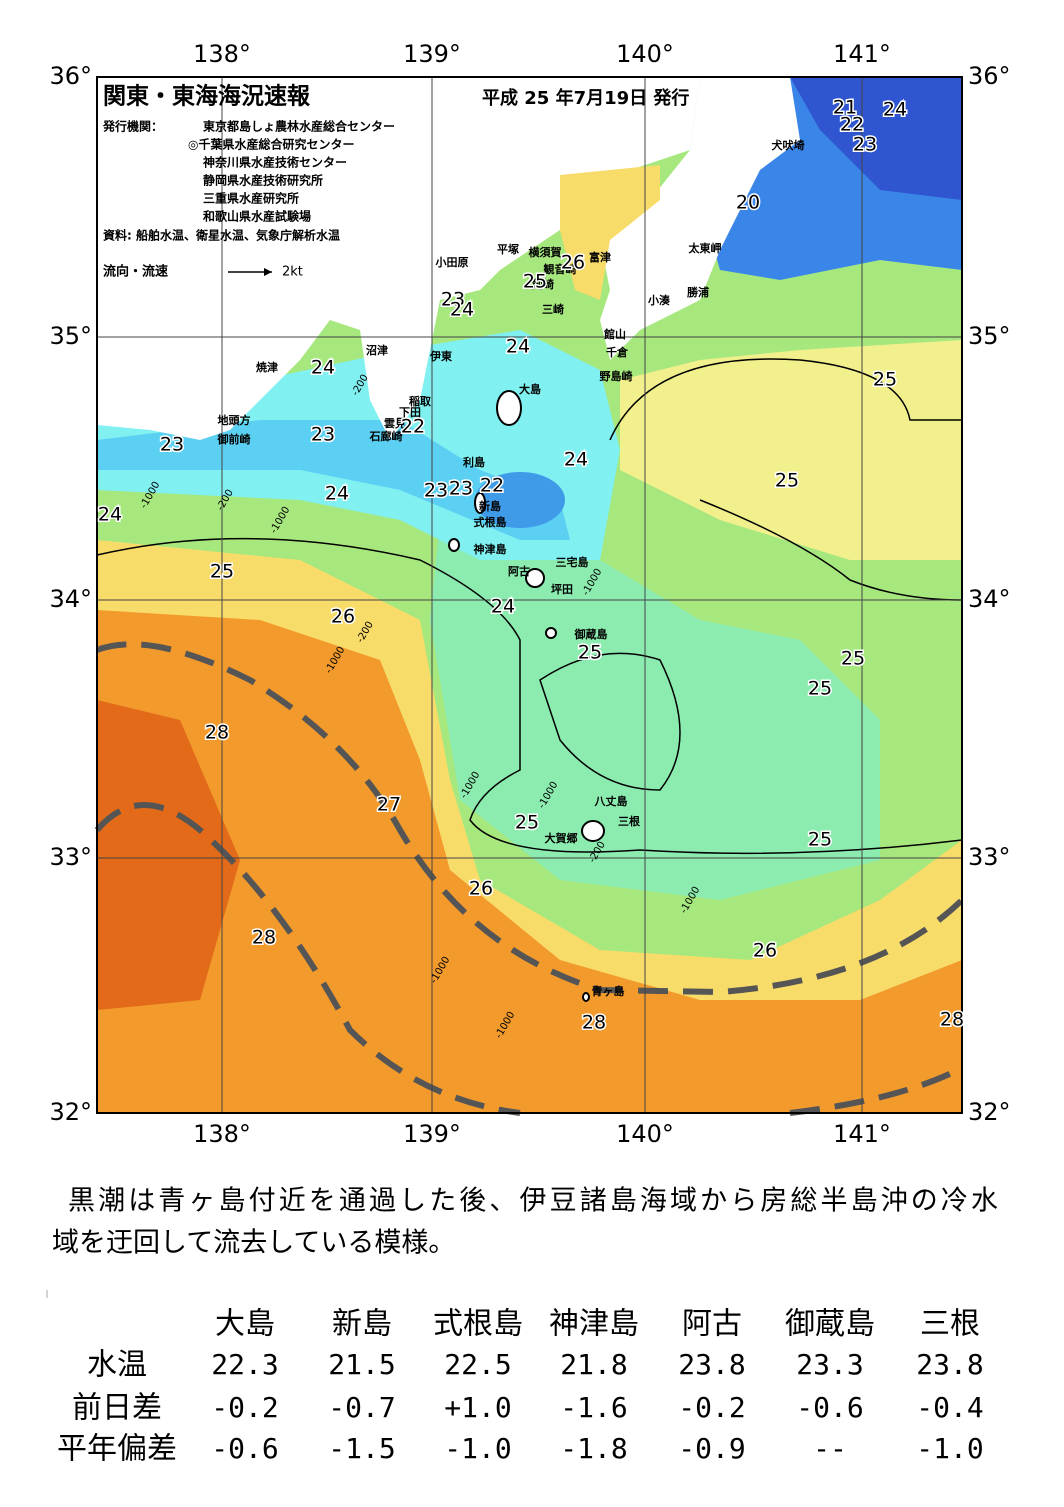  Describe the element at coordinates (477, 1364) in the screenshot. I see `table-cell: 22.5` at that location.